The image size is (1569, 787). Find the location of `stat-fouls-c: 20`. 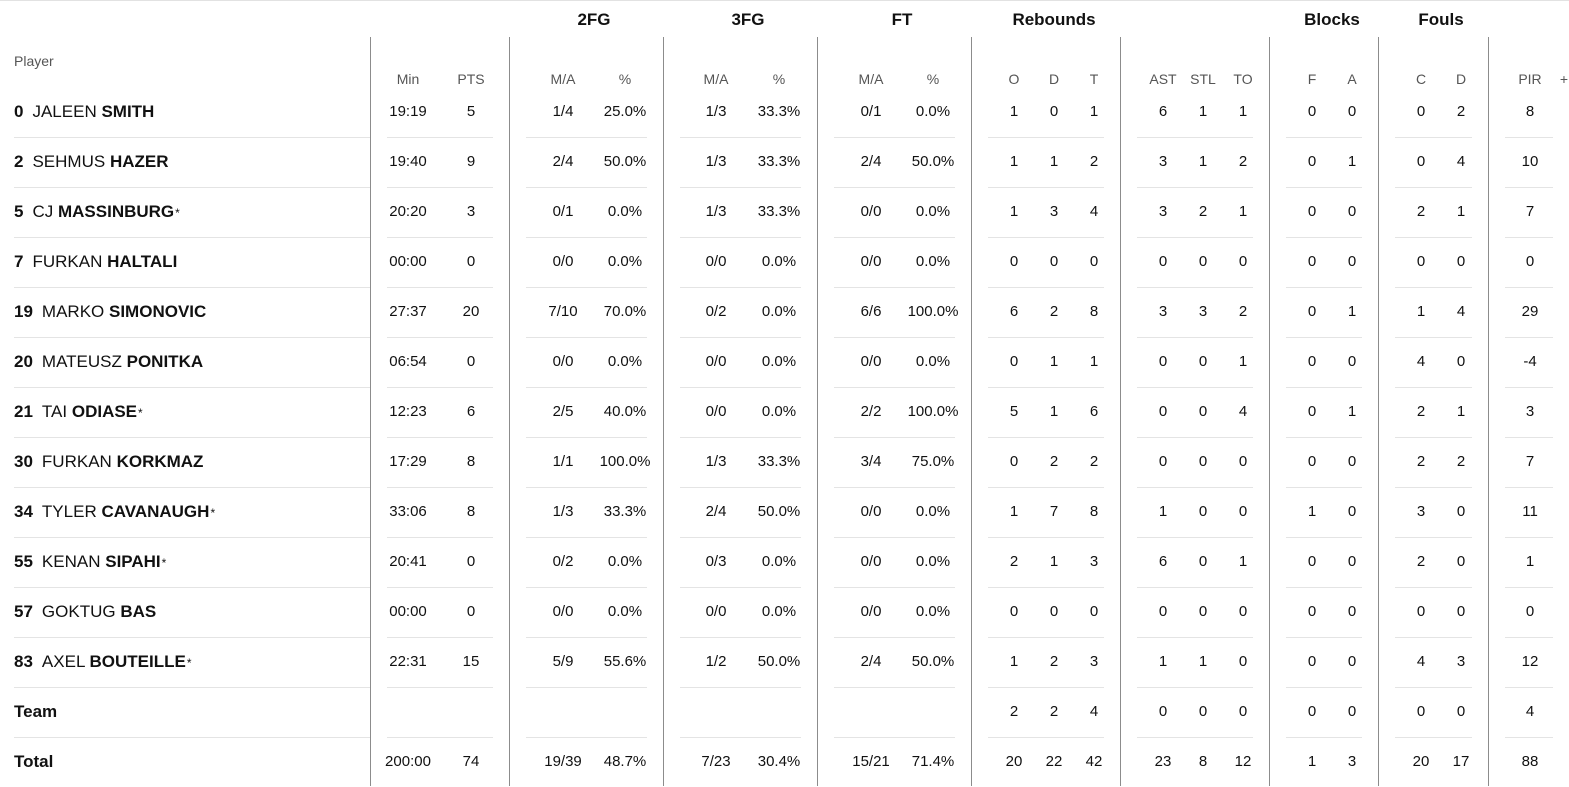

stat-fouls-c: 20 is located at coordinates (1421, 761).